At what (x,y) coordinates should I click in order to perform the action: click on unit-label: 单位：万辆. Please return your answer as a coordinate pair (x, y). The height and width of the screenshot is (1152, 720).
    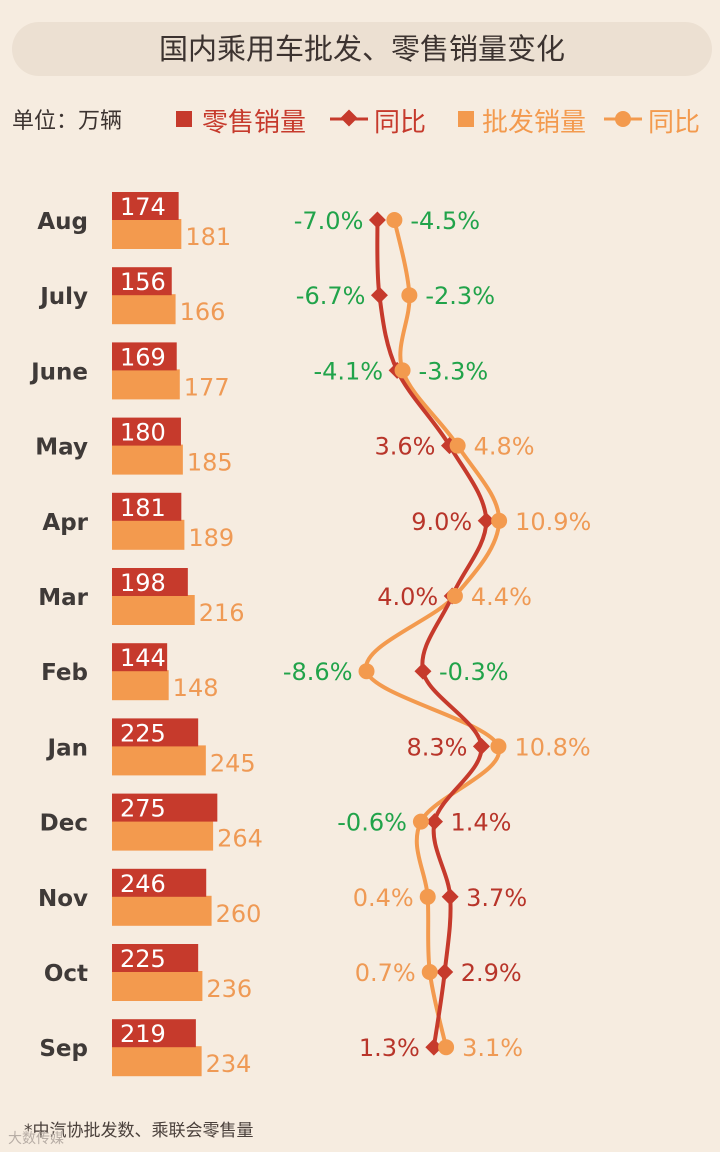
    Looking at the image, I should click on (67, 121).